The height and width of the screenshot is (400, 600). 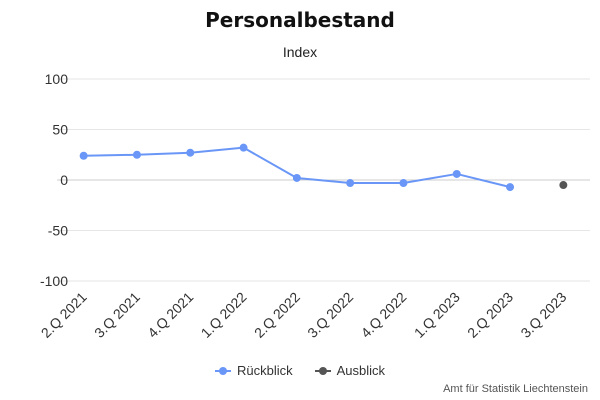 I want to click on x-tick-label: 2.Q 2021, so click(x=64, y=315).